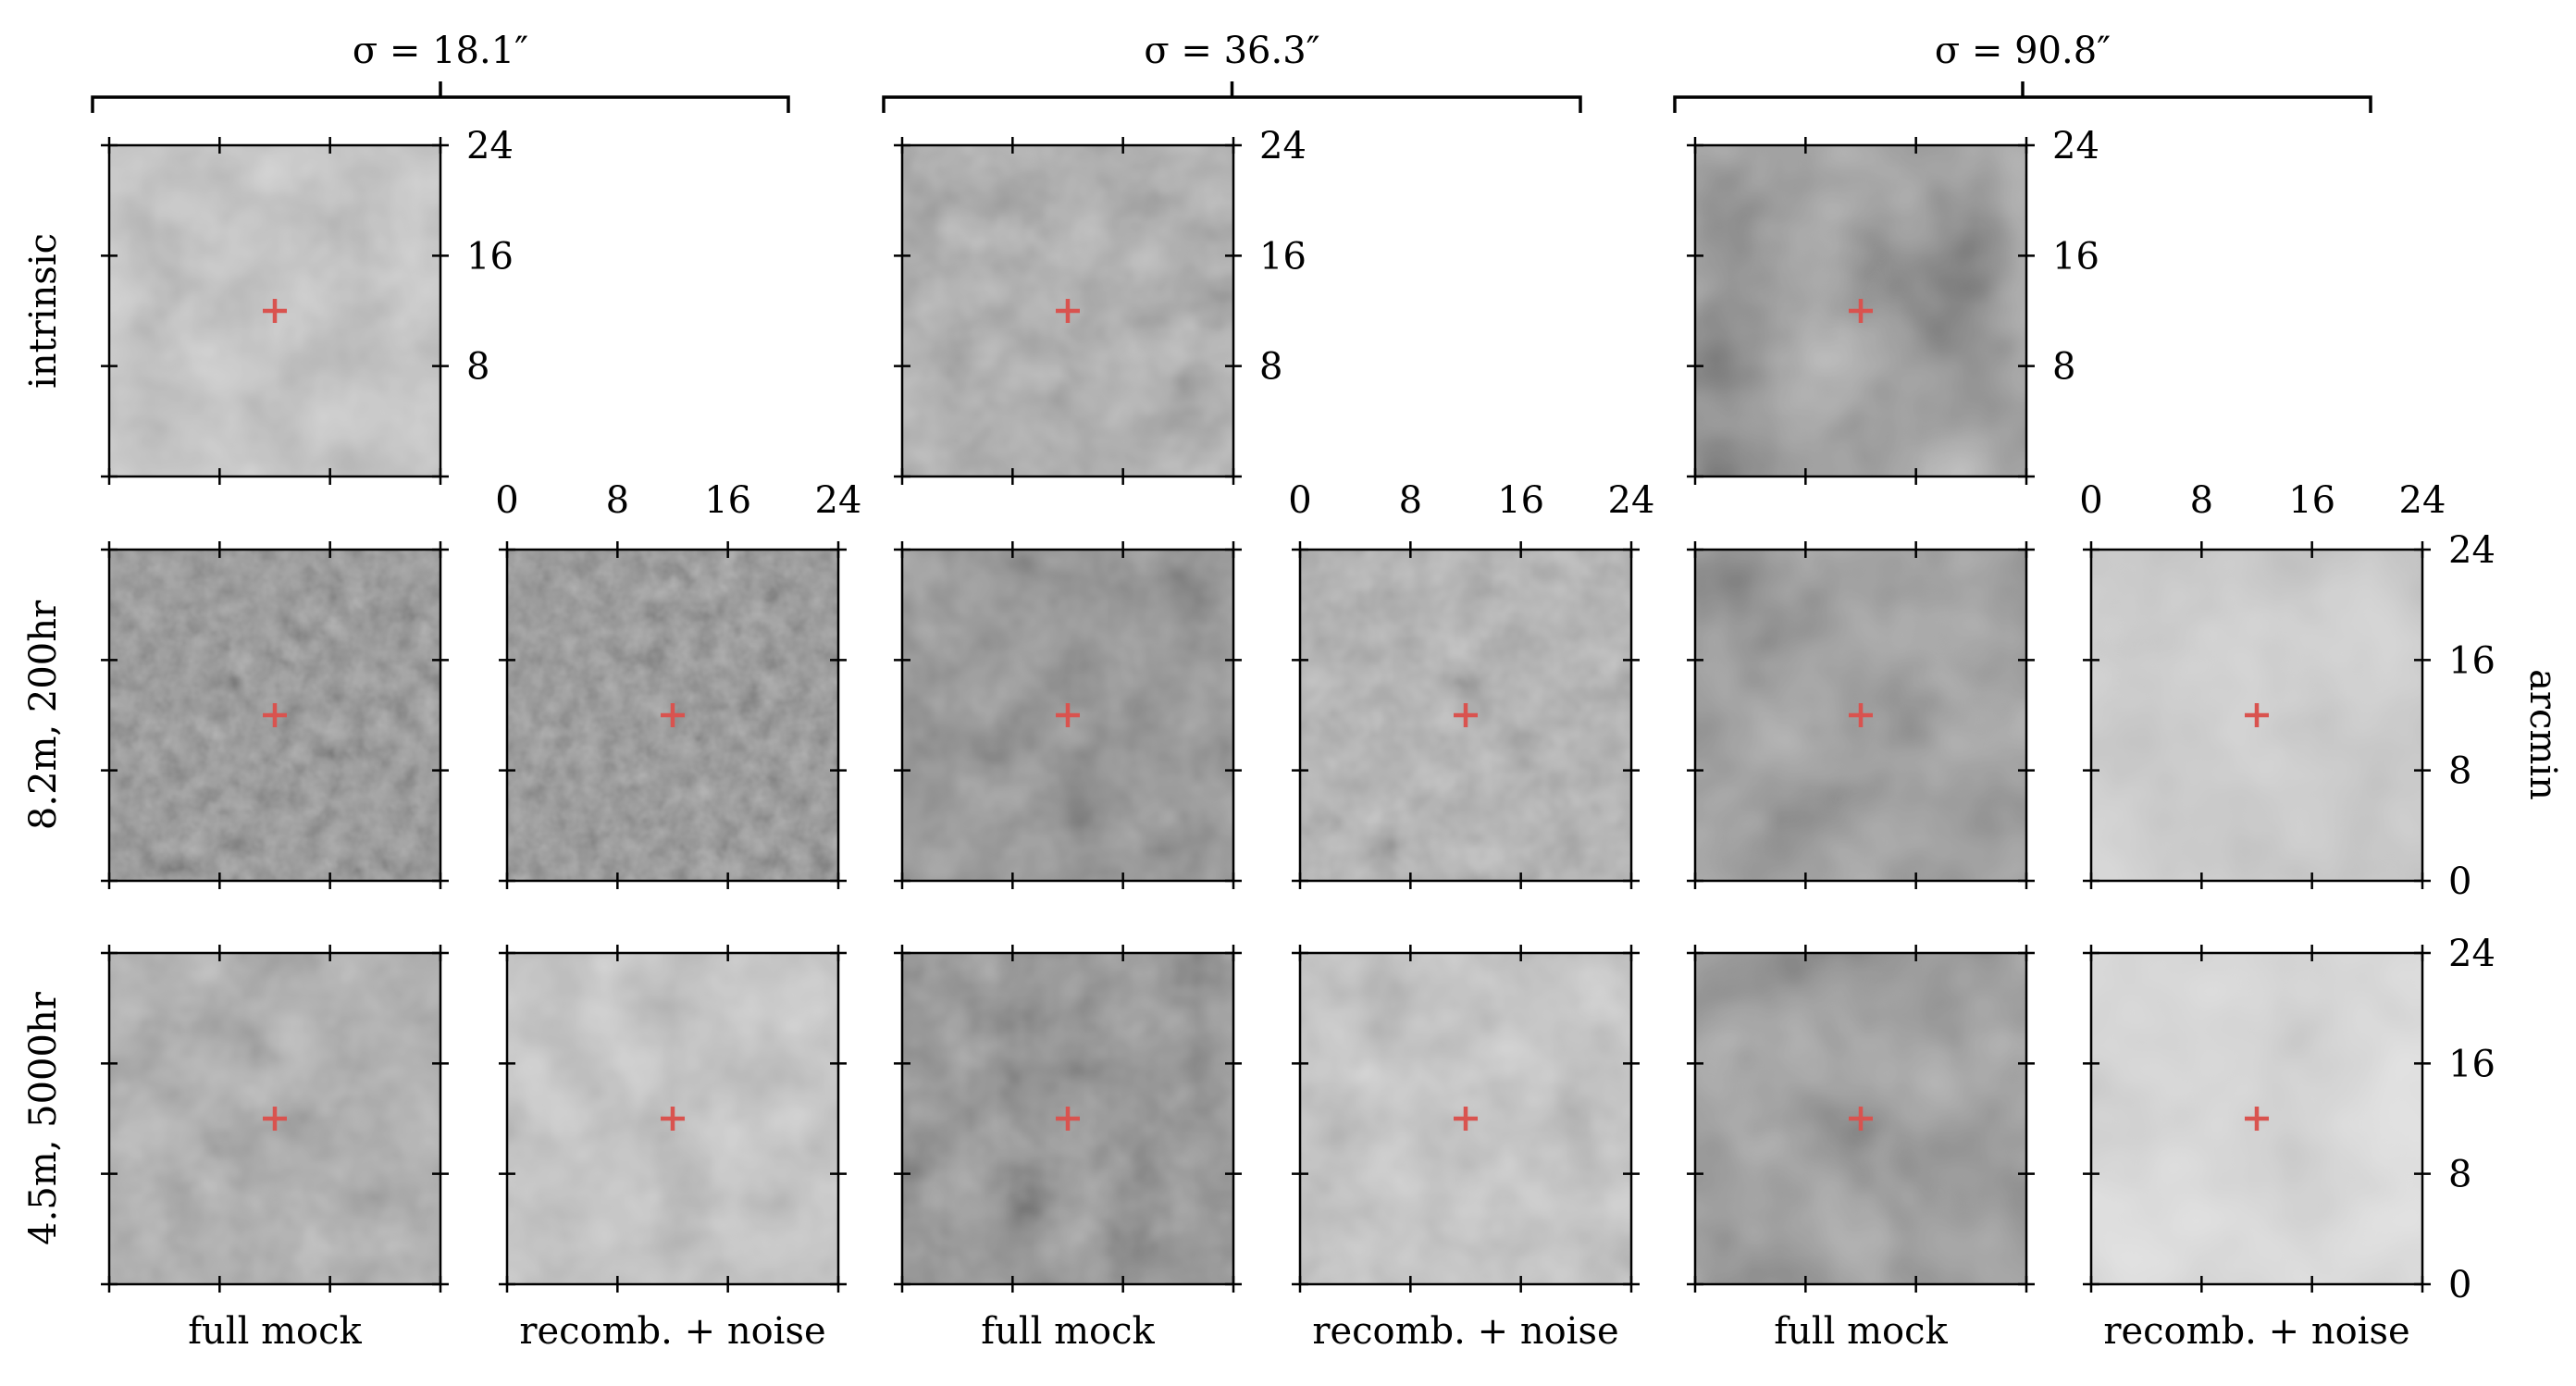  What do you see at coordinates (2543, 735) in the screenshot?
I see `axis-unit-label: arcmin` at bounding box center [2543, 735].